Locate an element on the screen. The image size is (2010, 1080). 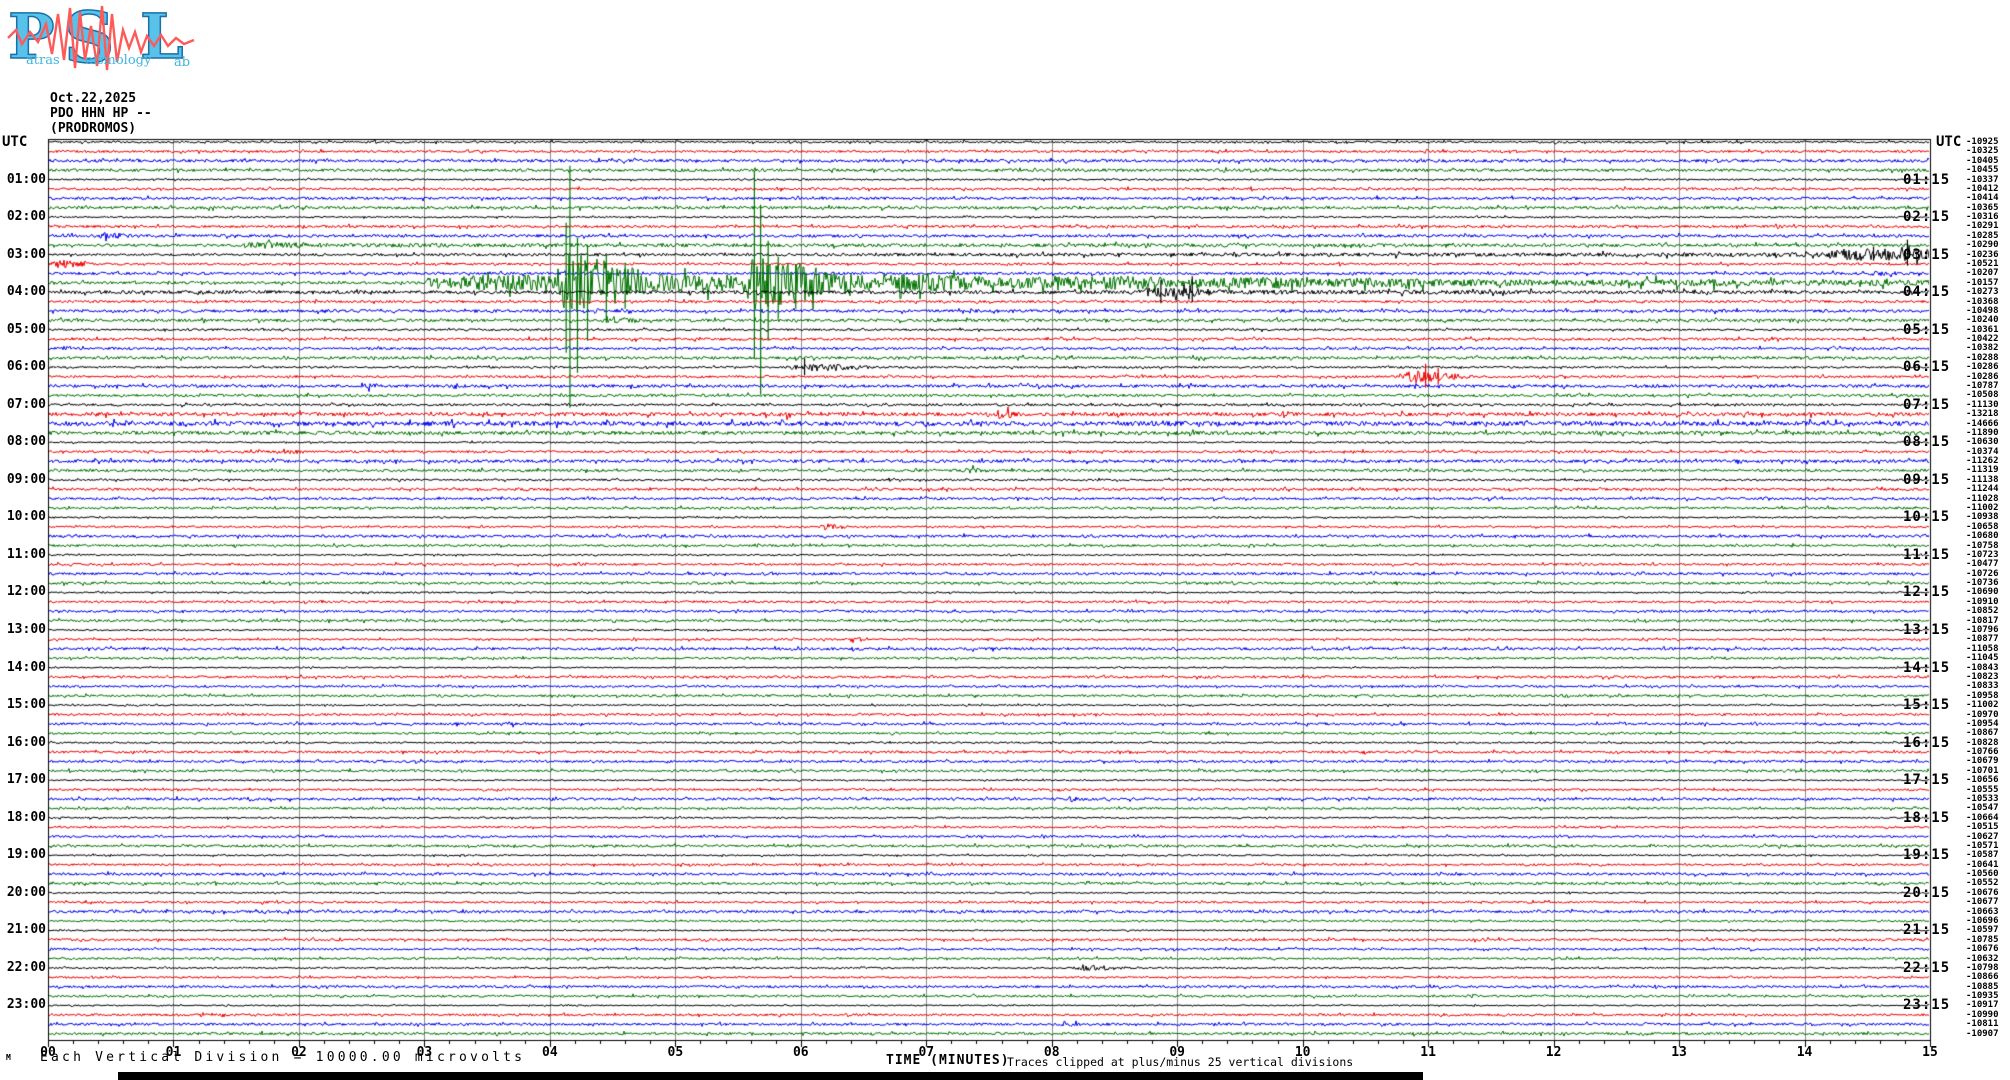
trace-offset-value: -11045 is located at coordinates (1982, 658).